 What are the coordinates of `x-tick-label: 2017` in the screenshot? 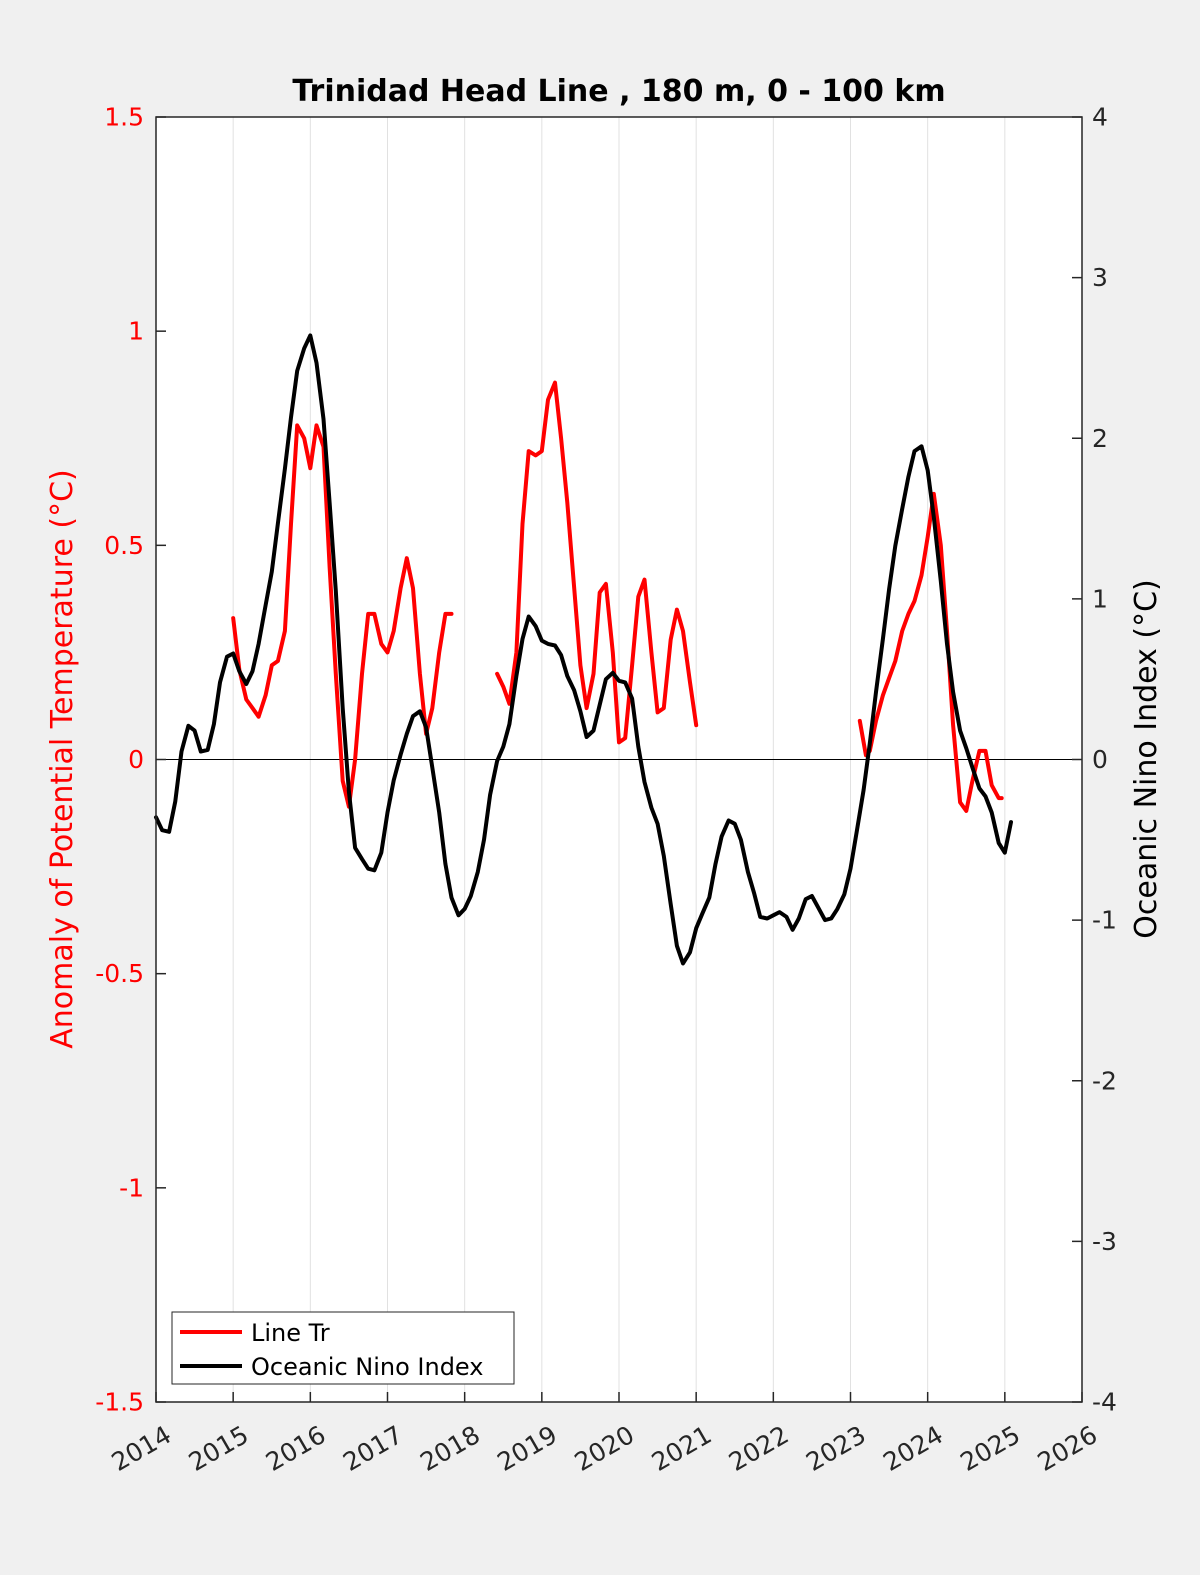 It's located at (373, 1448).